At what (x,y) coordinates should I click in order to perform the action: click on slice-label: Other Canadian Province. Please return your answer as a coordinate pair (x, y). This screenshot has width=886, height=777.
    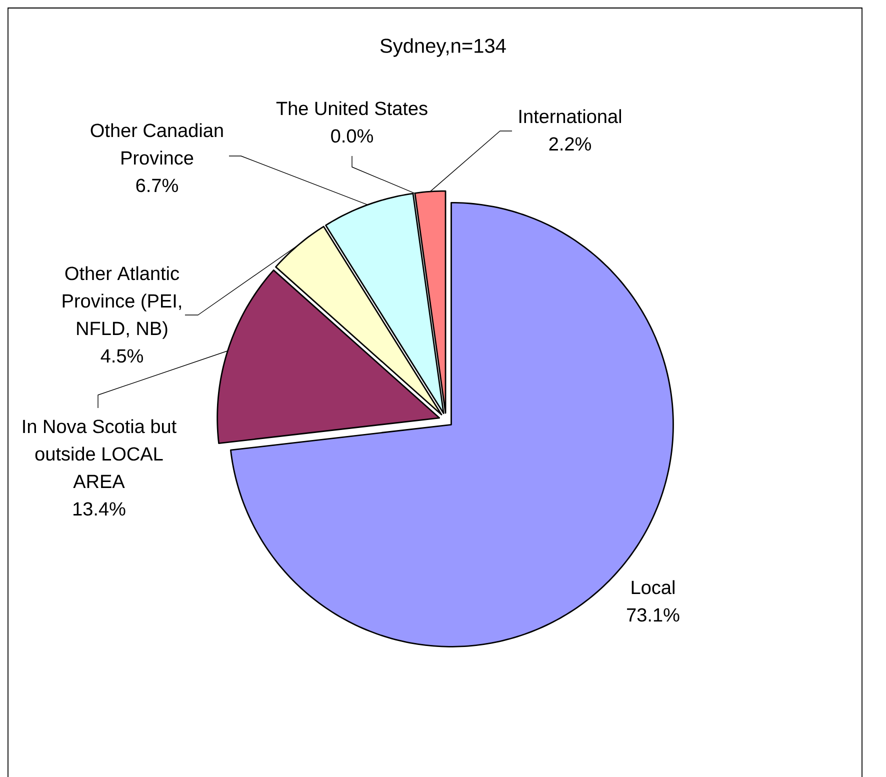
    Looking at the image, I should click on (156, 144).